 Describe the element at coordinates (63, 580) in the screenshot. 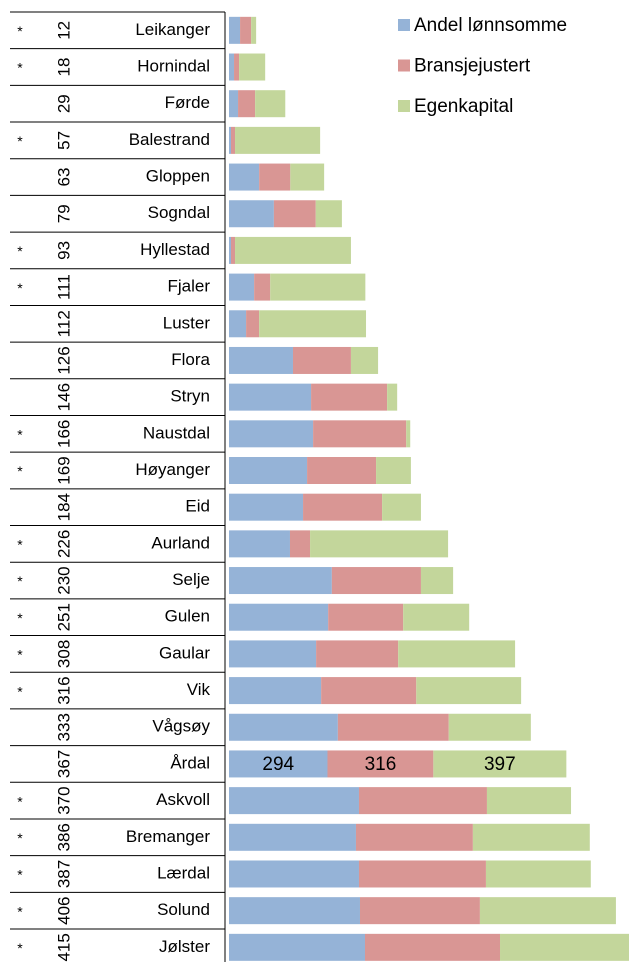

I see `rank: 230` at that location.